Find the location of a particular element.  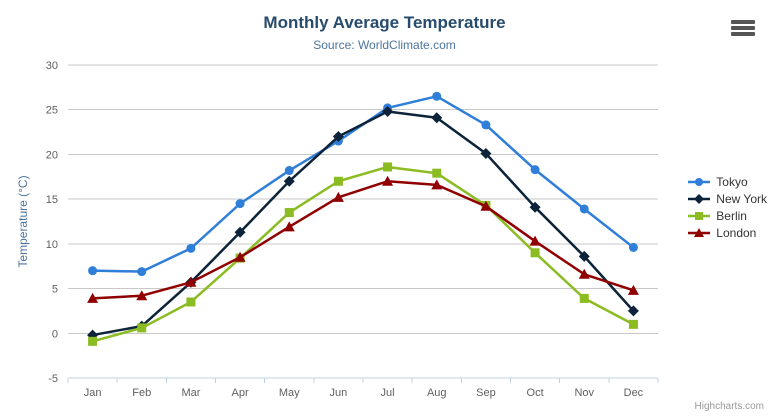

y-axis-label: 5 is located at coordinates (55, 290).